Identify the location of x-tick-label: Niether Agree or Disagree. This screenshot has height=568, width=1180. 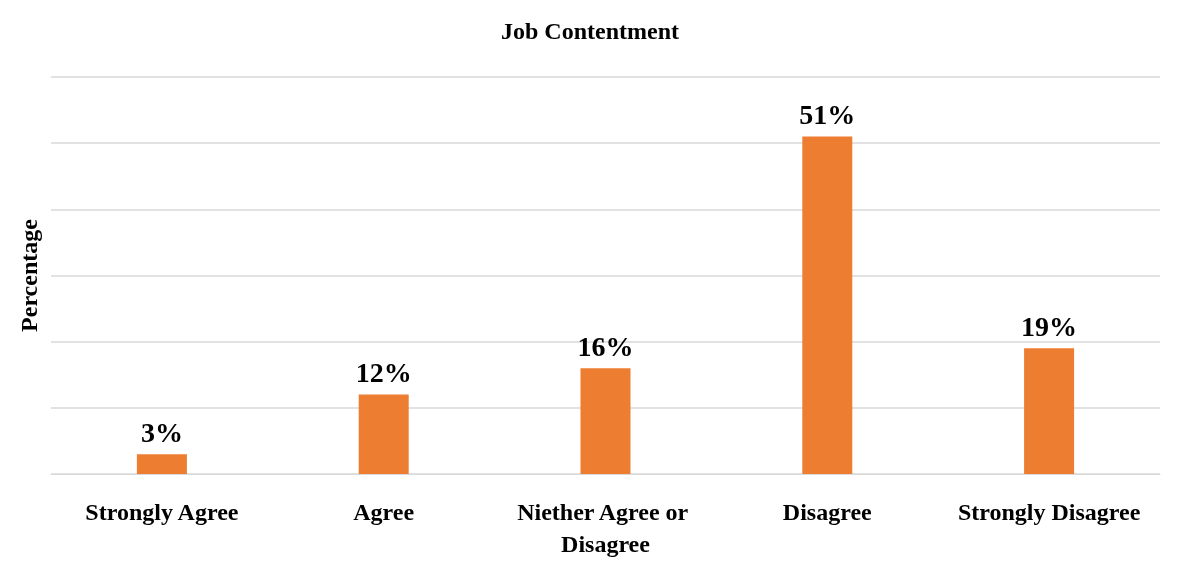
(605, 528).